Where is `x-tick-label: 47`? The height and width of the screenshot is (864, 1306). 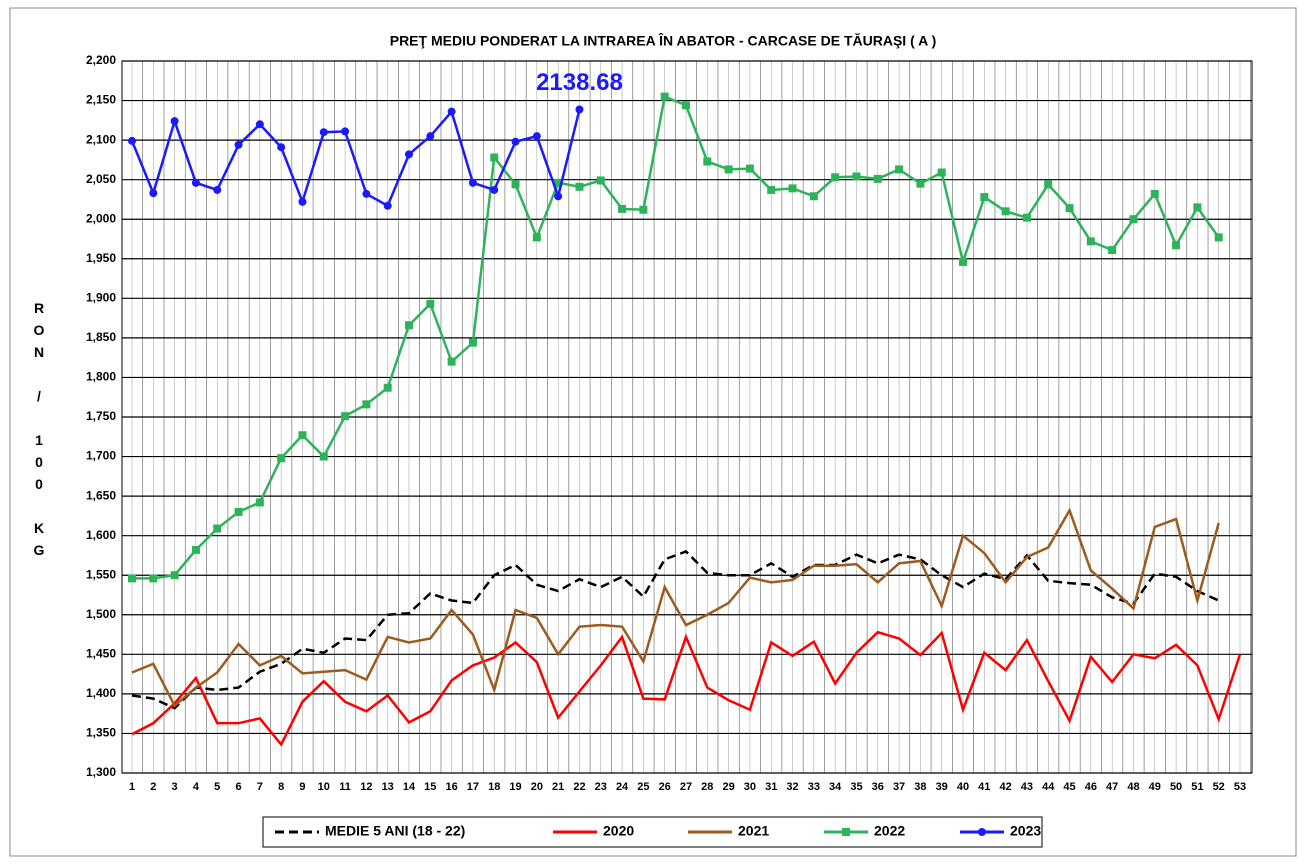
x-tick-label: 47 is located at coordinates (1112, 787).